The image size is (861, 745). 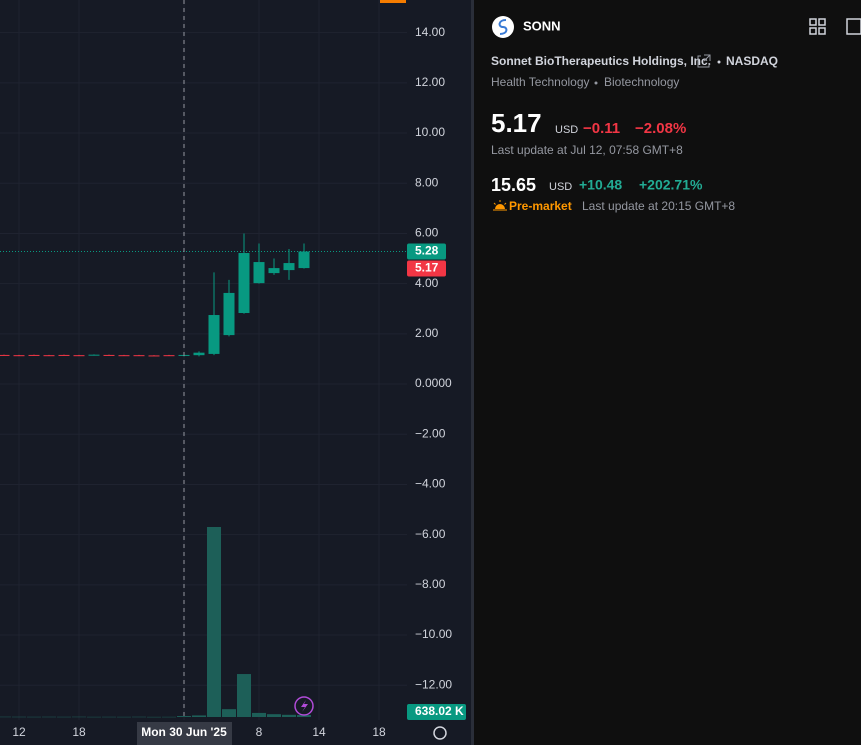 I want to click on sector: Health Technology, so click(x=540, y=82).